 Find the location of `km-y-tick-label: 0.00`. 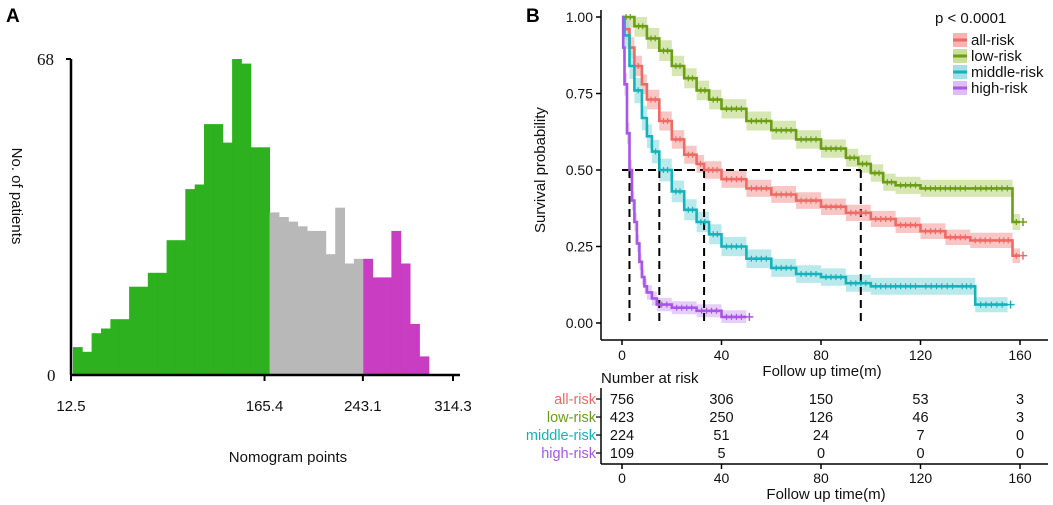

km-y-tick-label: 0.00 is located at coordinates (579, 323).